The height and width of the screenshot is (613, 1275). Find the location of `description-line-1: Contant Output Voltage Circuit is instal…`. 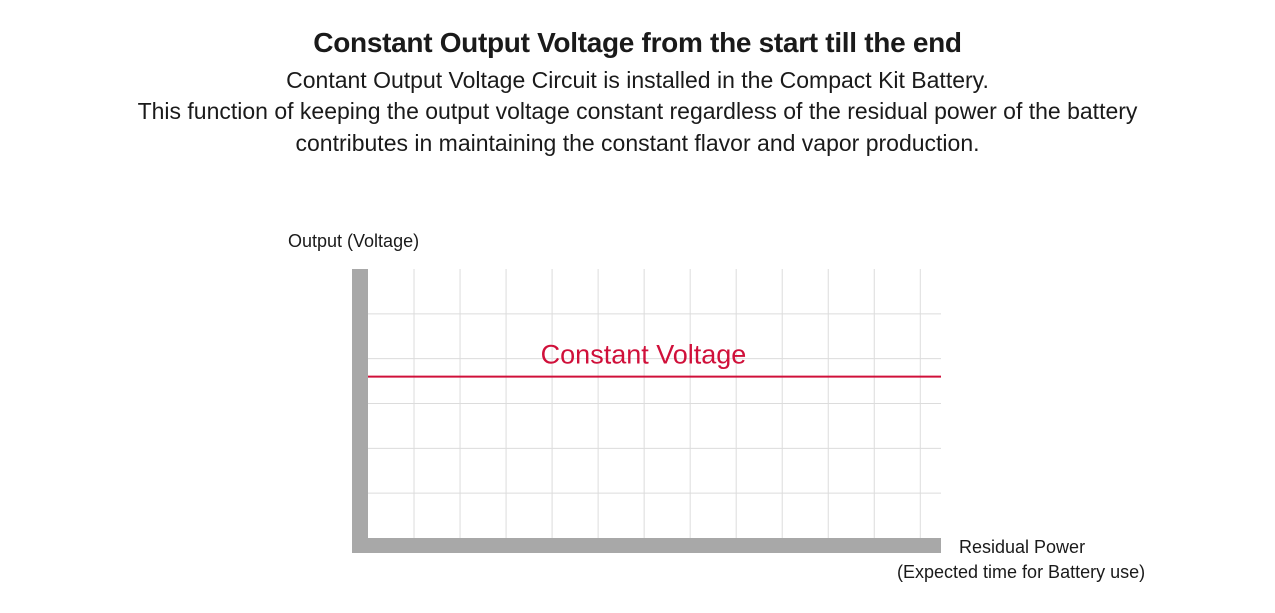

description-line-1: Contant Output Voltage Circuit is instal… is located at coordinates (637, 80).